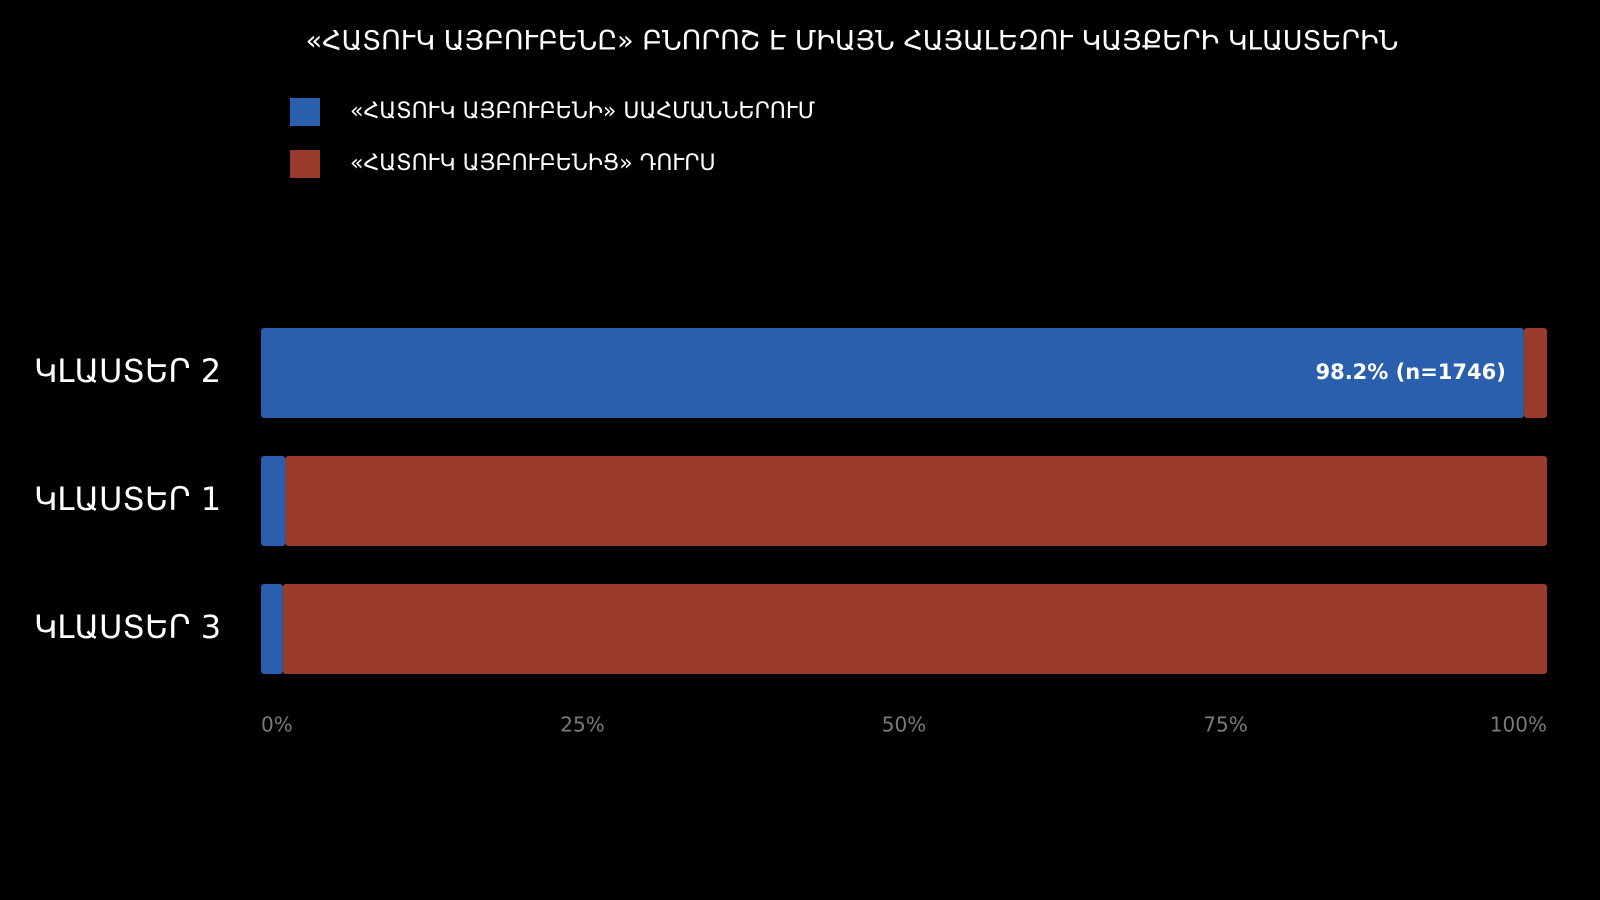  Describe the element at coordinates (1410, 372) in the screenshot. I see `value-label: 98.2% (n=1746)` at that location.